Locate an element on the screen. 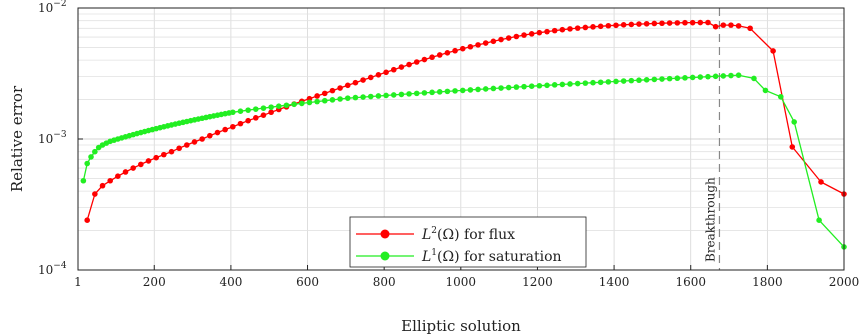 This screenshot has width=862, height=335. x-tick-label: 1000 is located at coordinates (461, 282).